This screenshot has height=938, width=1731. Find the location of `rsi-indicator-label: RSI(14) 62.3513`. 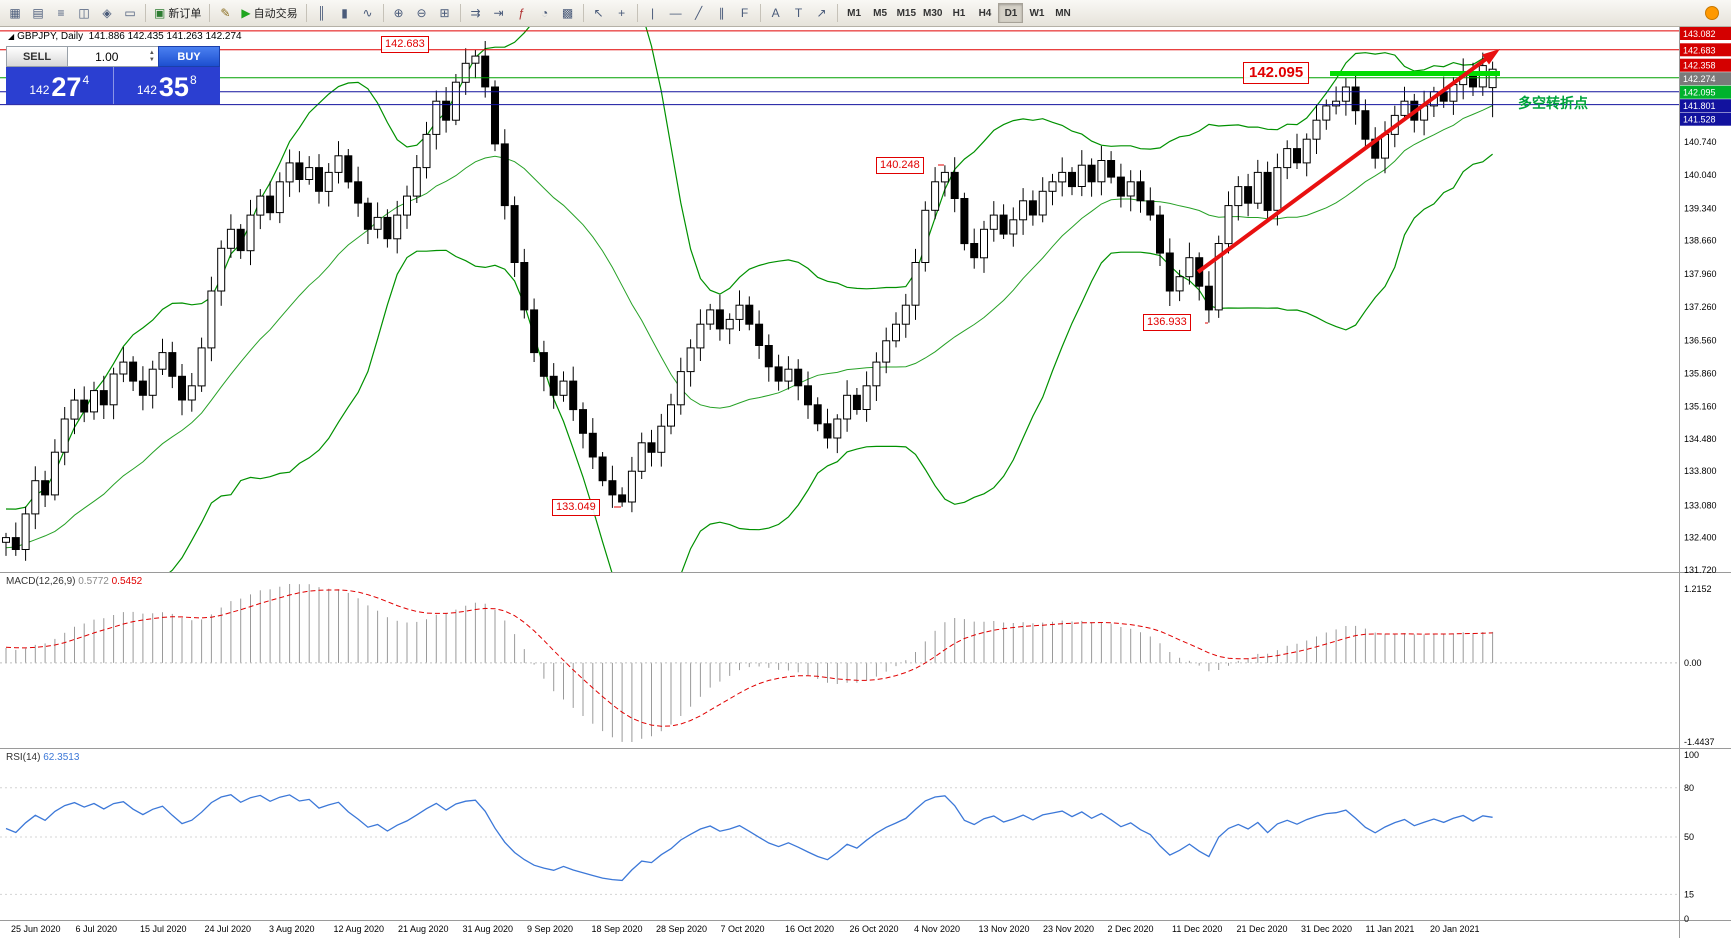

rsi-indicator-label: RSI(14) 62.3513 is located at coordinates (42, 757).